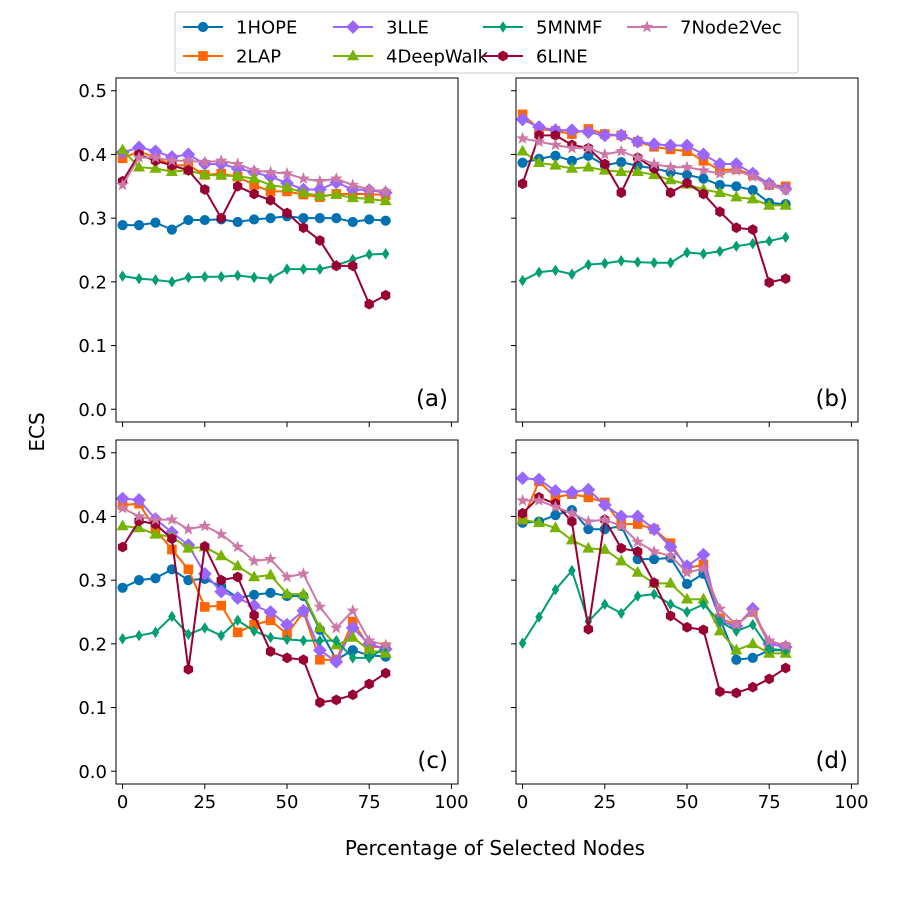 Image resolution: width=900 pixels, height=900 pixels. Describe the element at coordinates (92, 453) in the screenshot. I see `y-tick-label: 0.5` at that location.